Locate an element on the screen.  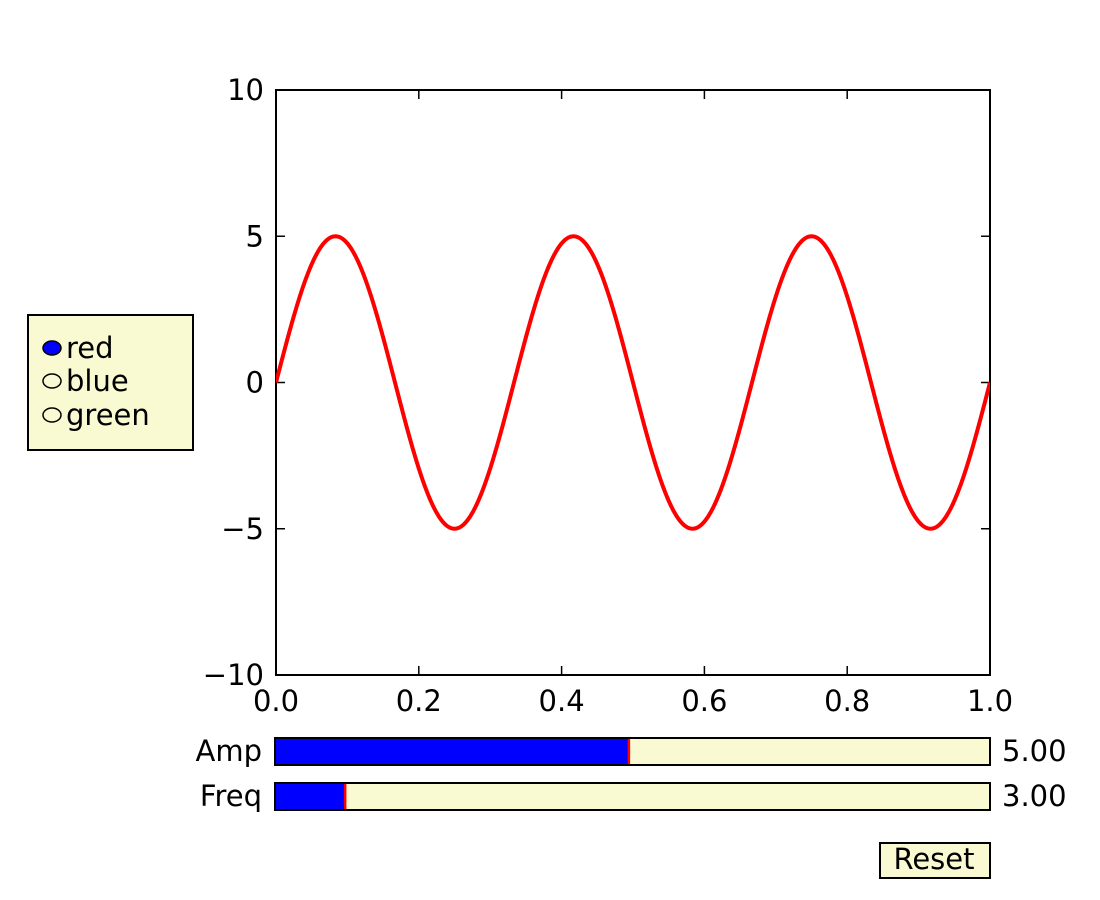
x-tick-label: 0.8 is located at coordinates (847, 701).